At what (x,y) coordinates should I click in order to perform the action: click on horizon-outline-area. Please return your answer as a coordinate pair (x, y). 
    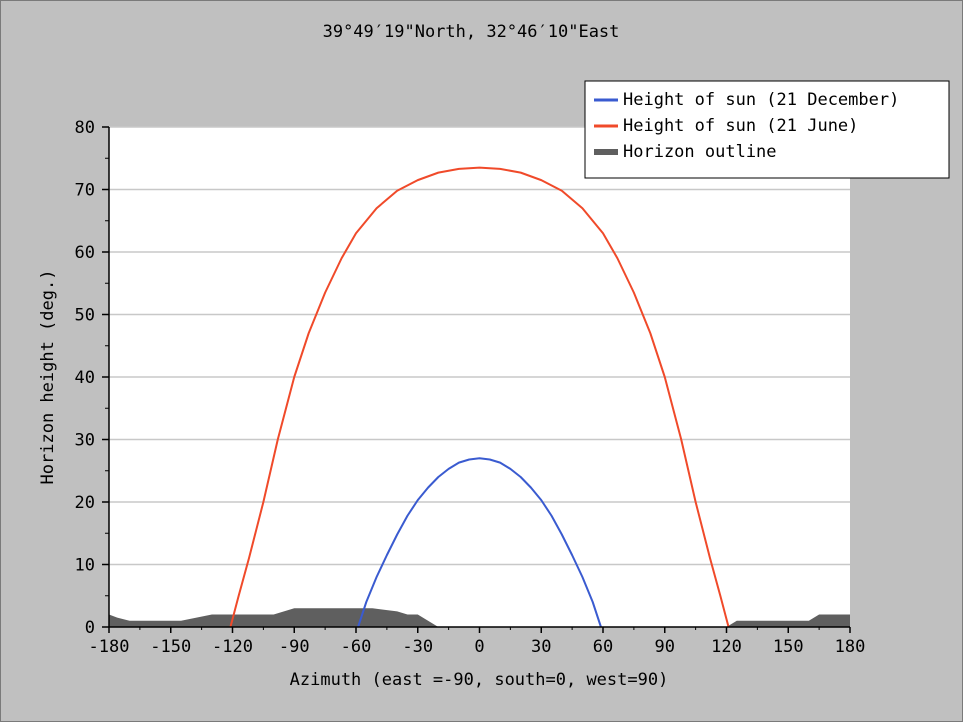
    Looking at the image, I should click on (479, 617).